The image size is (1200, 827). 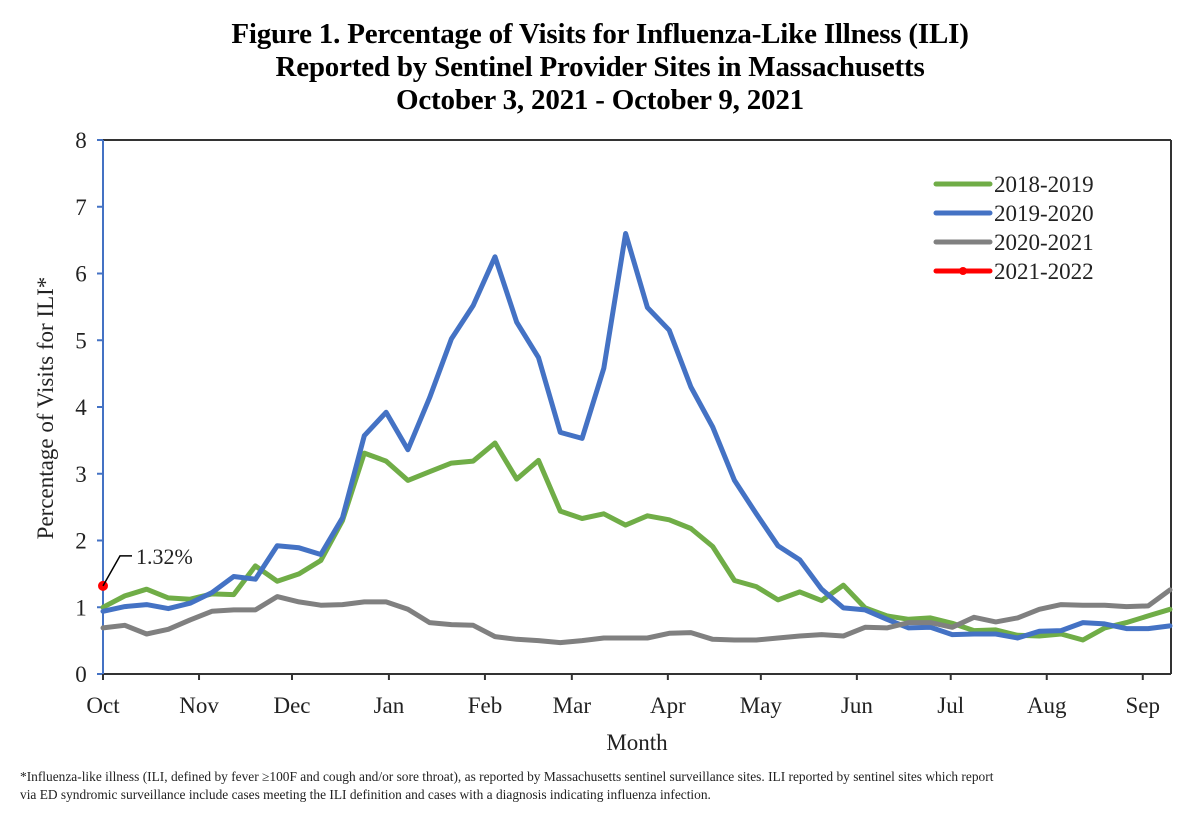 I want to click on legend-item: 2018-2019, so click(x=1013, y=184).